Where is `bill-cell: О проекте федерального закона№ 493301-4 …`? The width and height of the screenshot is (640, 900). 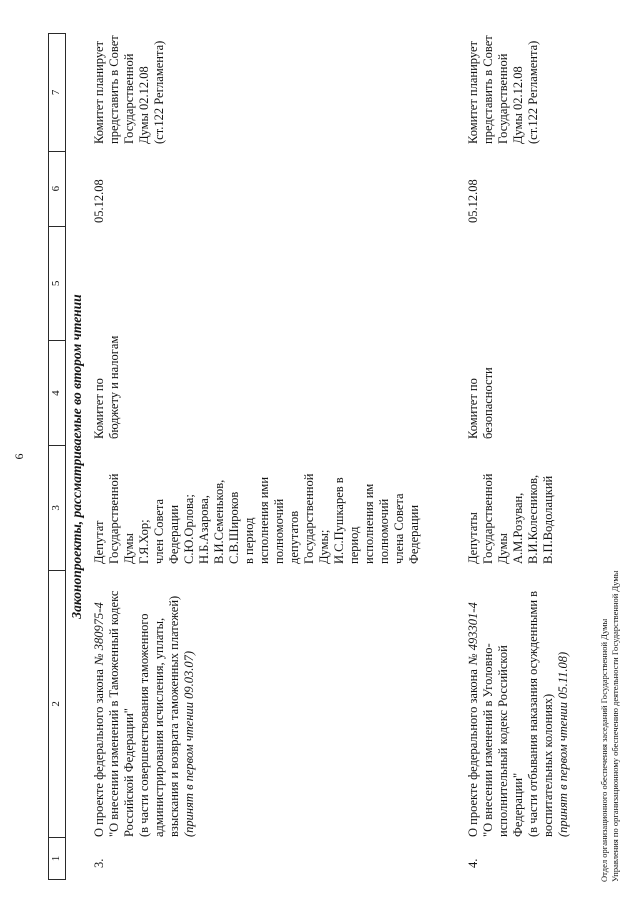 bill-cell: О проекте федерального закона№ 493301-4 … is located at coordinates (518, 704).